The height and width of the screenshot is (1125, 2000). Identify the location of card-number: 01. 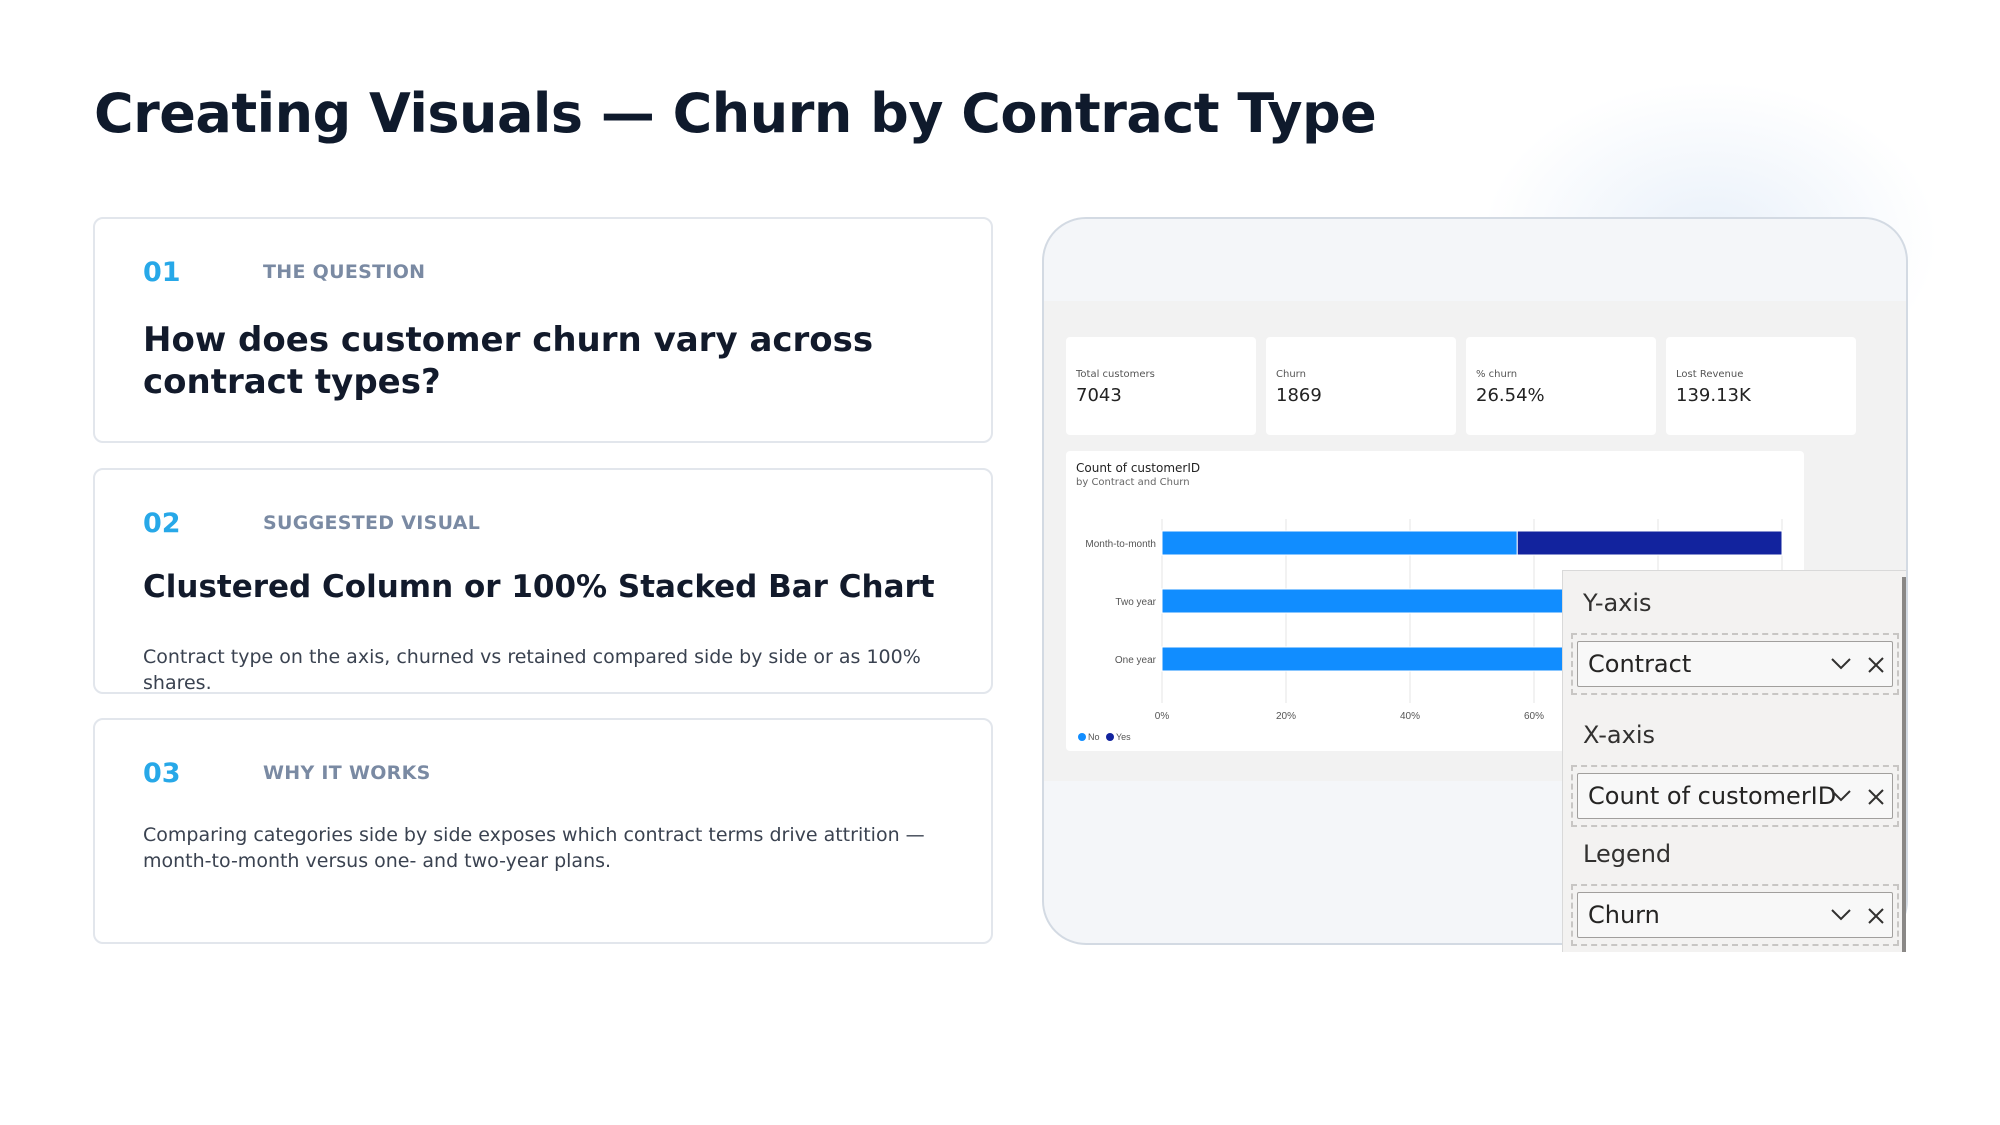
(162, 272).